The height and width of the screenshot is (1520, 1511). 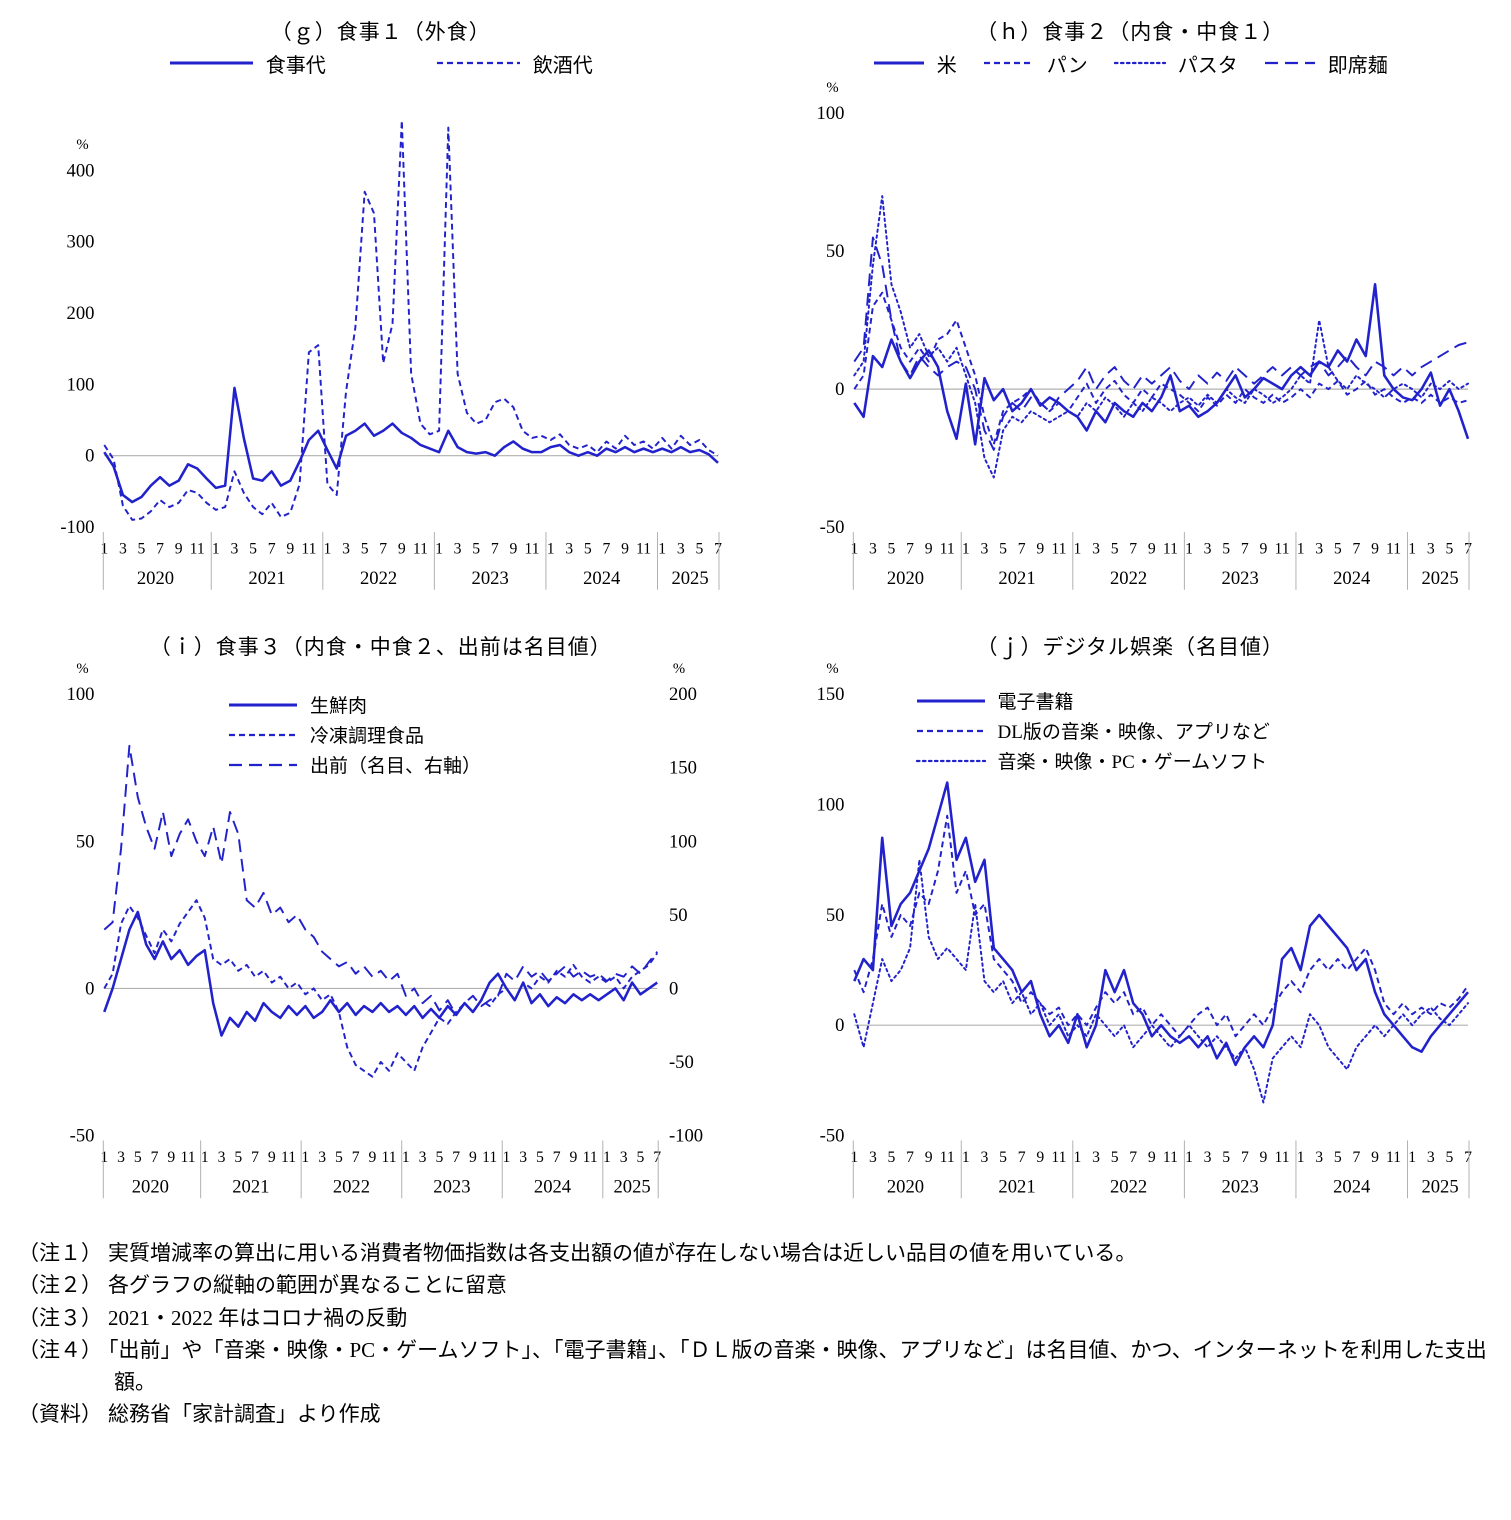 What do you see at coordinates (307, 1285) in the screenshot?
I see `note-text: 各グラフの縦軸の範囲が異なることに留意` at bounding box center [307, 1285].